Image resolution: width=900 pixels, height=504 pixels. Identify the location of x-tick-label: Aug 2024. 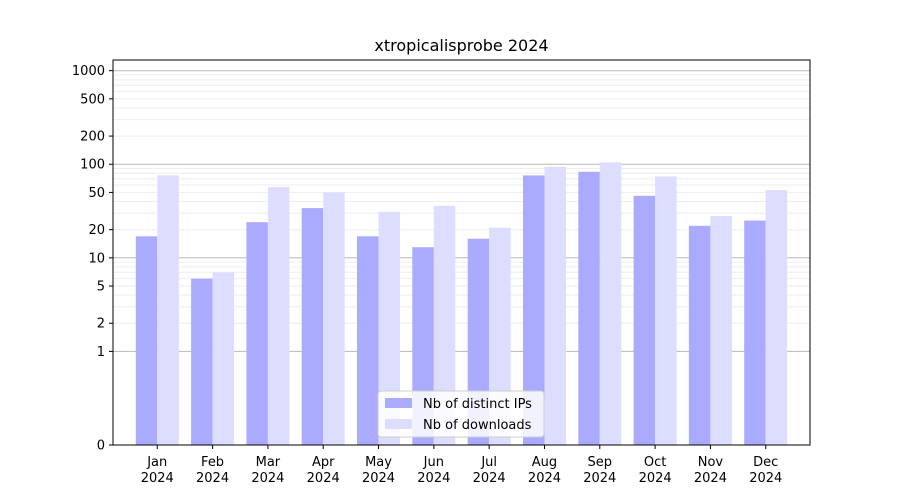
(544, 470).